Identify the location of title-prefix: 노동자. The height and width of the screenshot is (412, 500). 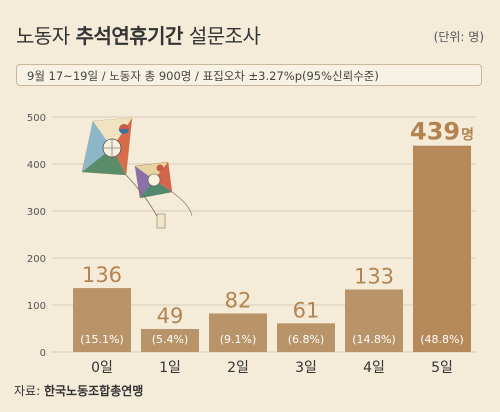
(43, 36).